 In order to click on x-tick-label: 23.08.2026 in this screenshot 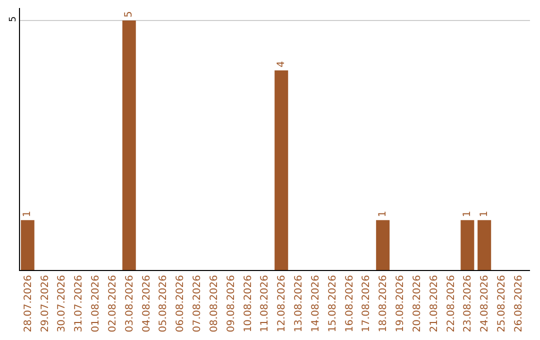, I will do `click(468, 303)`.